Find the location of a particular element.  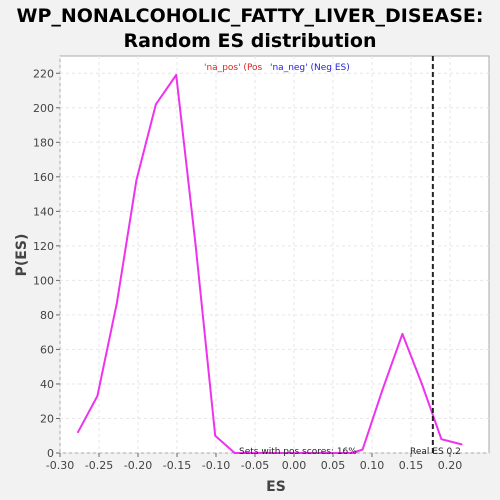

legend-neg-label: 'na_neg' (Neg ES) is located at coordinates (310, 68).